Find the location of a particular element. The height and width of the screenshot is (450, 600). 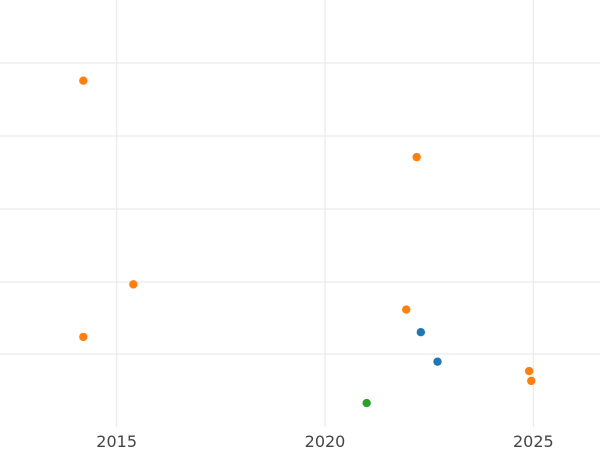

x-tick-label: 2015 is located at coordinates (116, 441).